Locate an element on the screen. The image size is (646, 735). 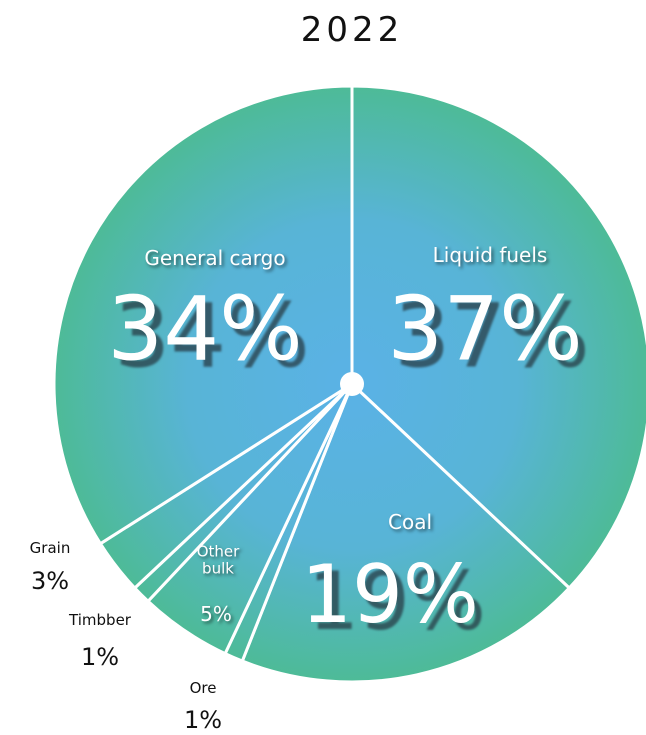
slice-value-label: 37% is located at coordinates (485, 329).